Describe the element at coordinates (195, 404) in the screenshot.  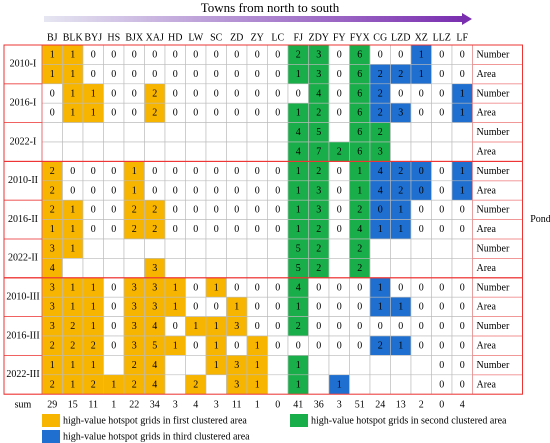
I see `sum-value: 4` at that location.